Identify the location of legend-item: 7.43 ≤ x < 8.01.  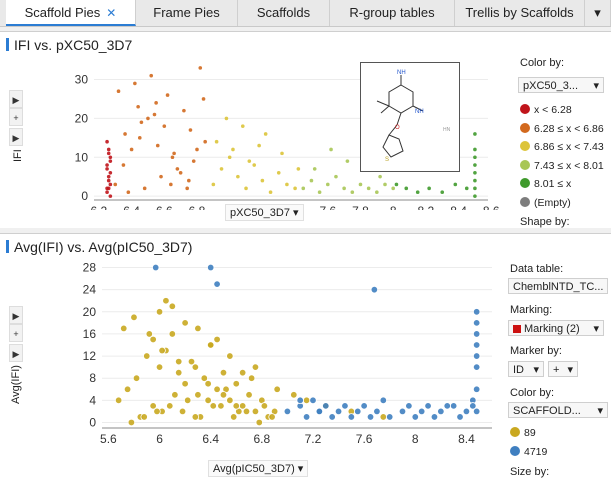
(562, 165).